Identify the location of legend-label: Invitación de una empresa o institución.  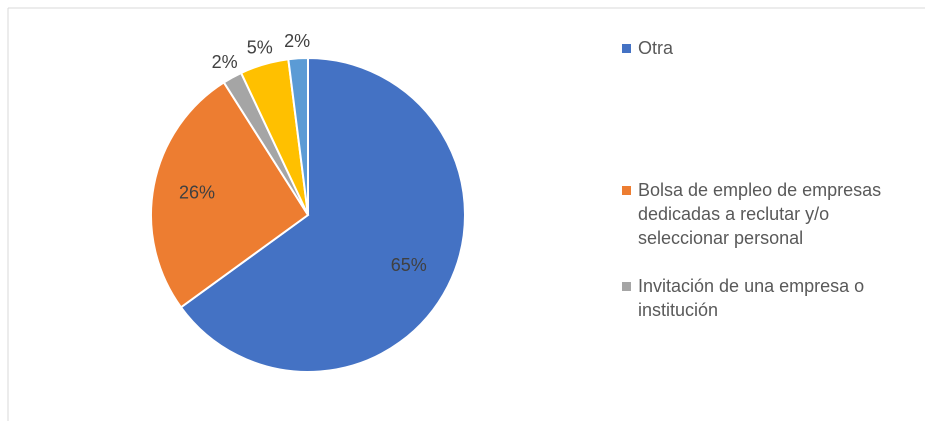
(751, 298).